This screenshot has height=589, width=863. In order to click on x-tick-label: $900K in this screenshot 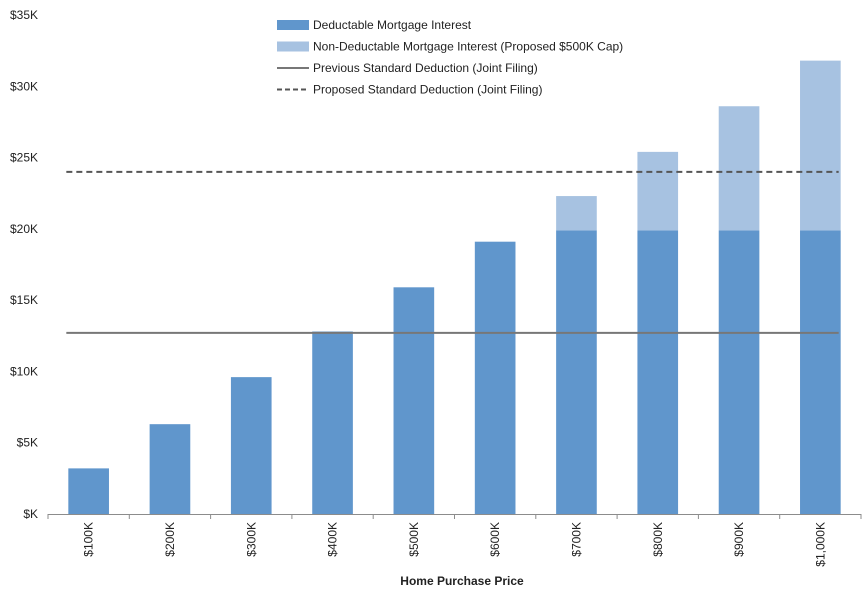, I will do `click(739, 539)`.